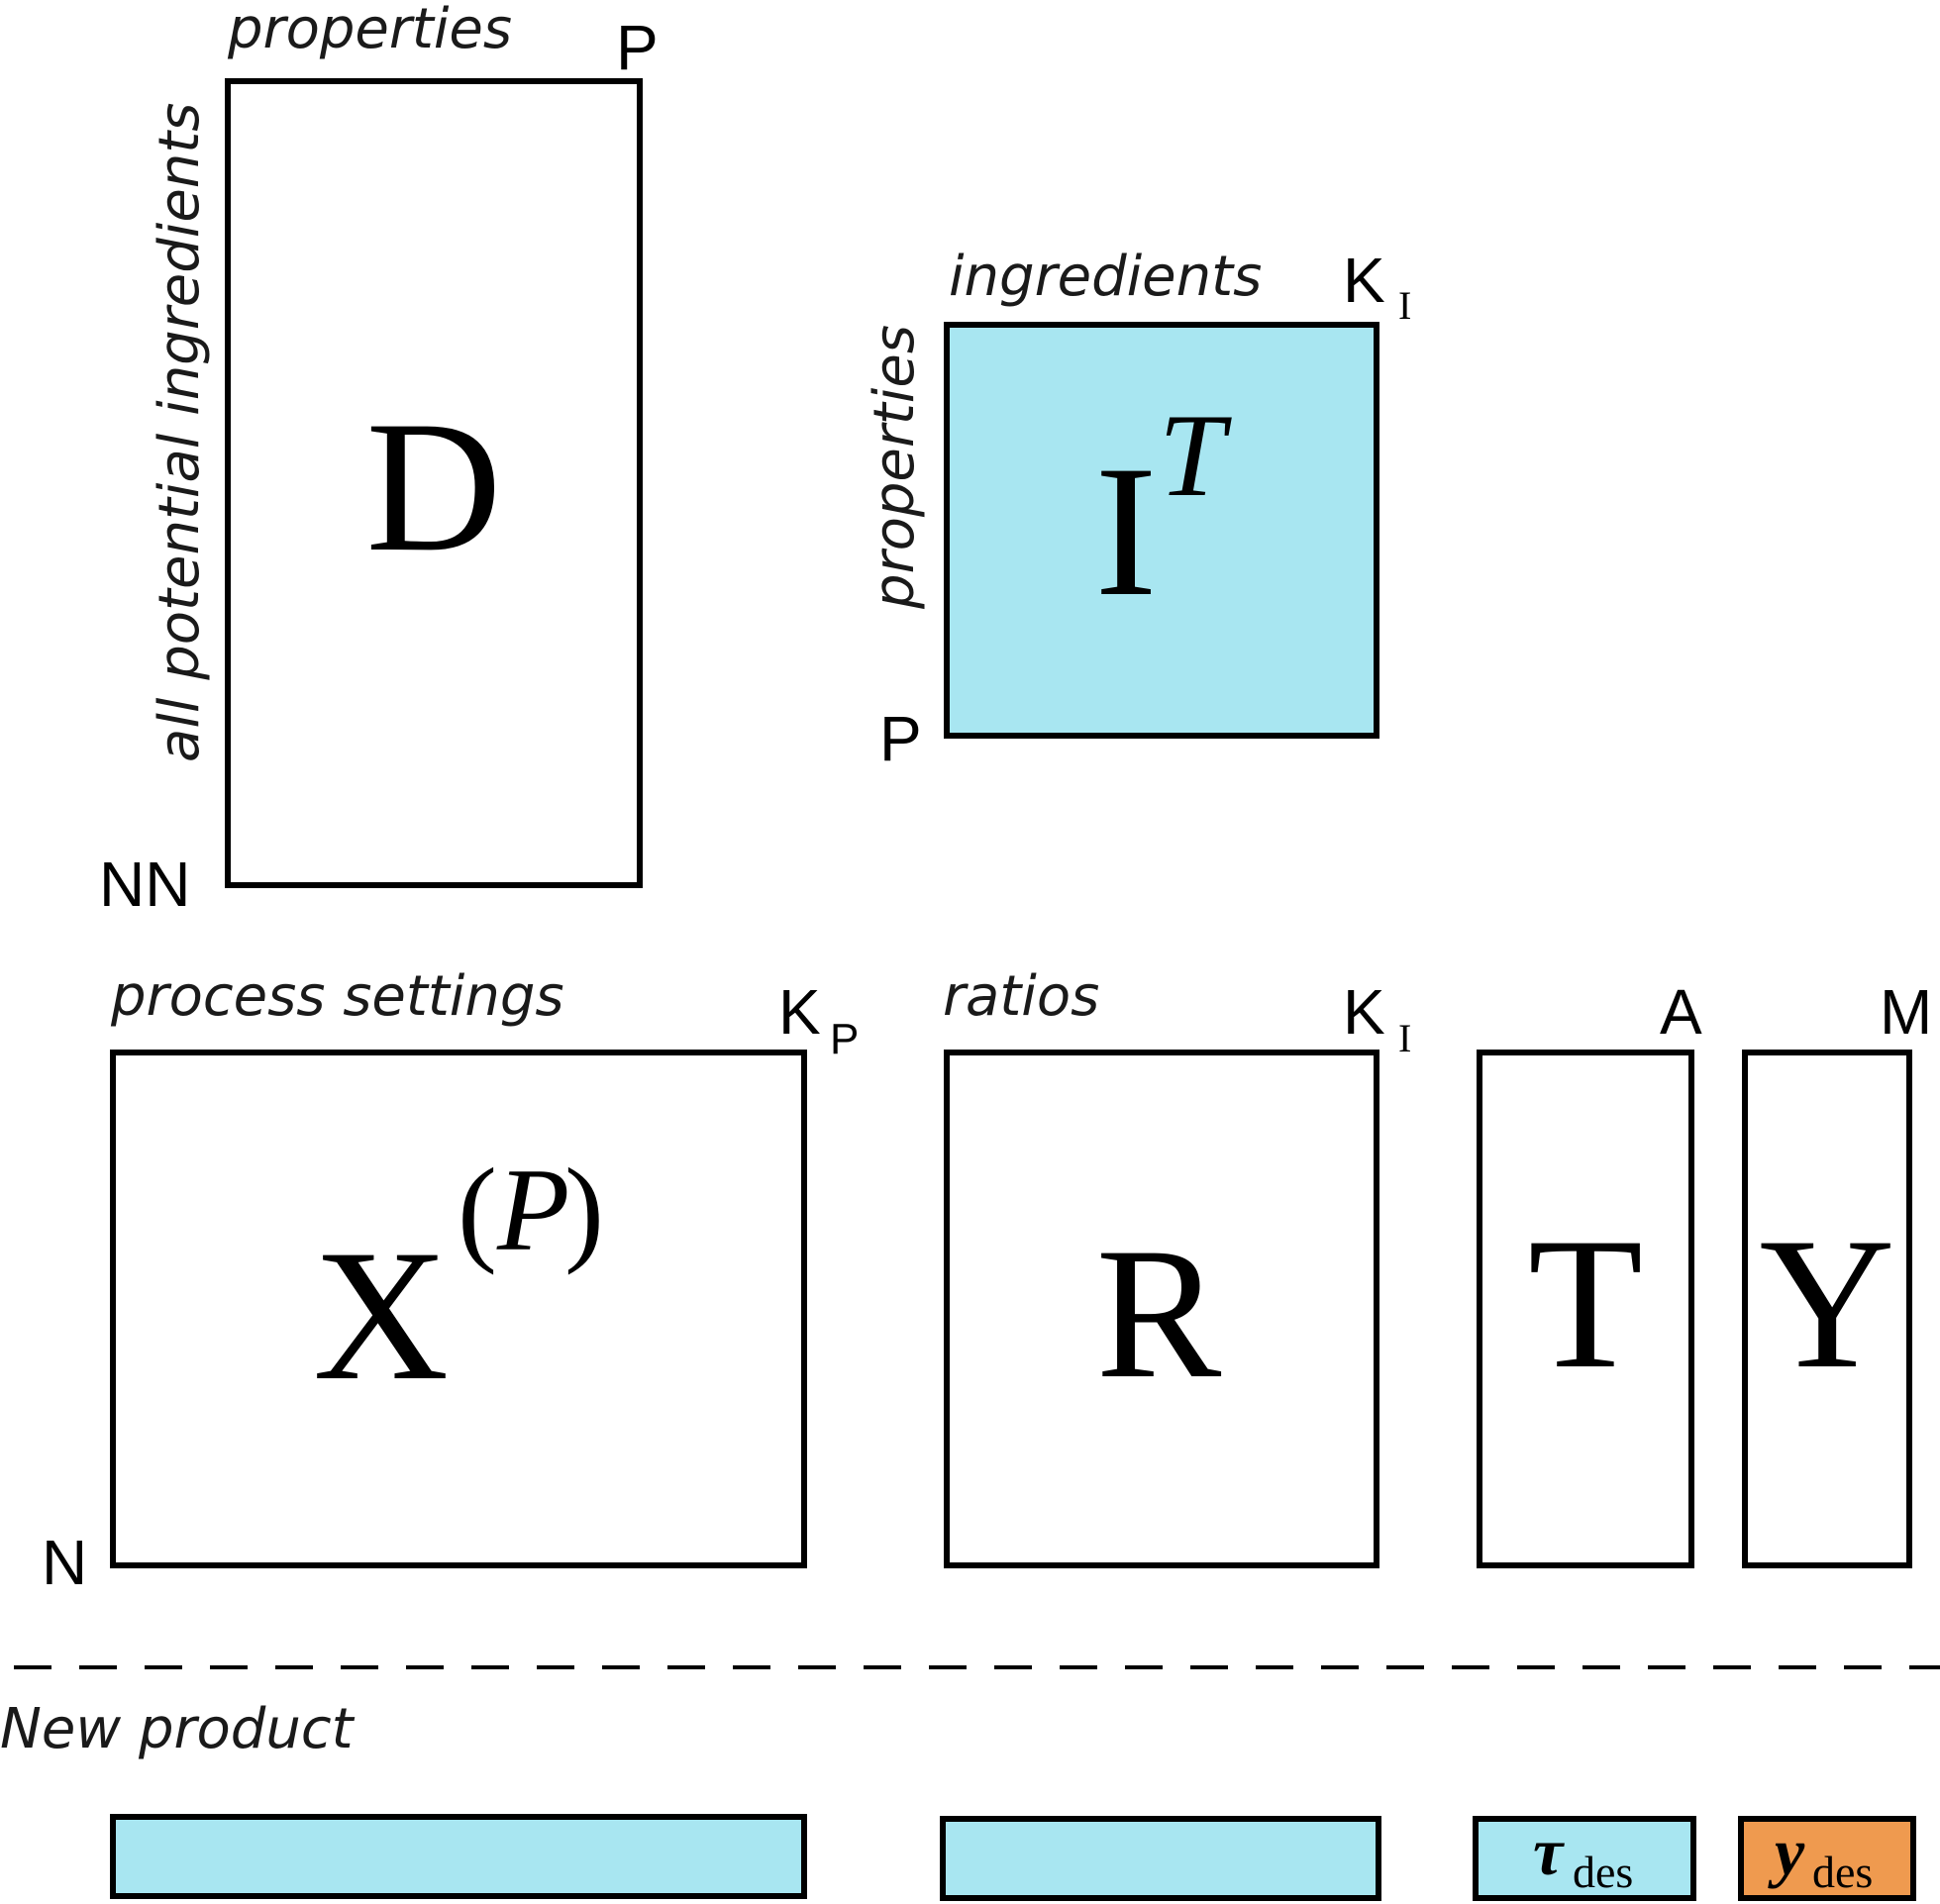 This screenshot has width=1940, height=1904. Describe the element at coordinates (458, 1856) in the screenshot. I see `new-product-x-bar` at that location.